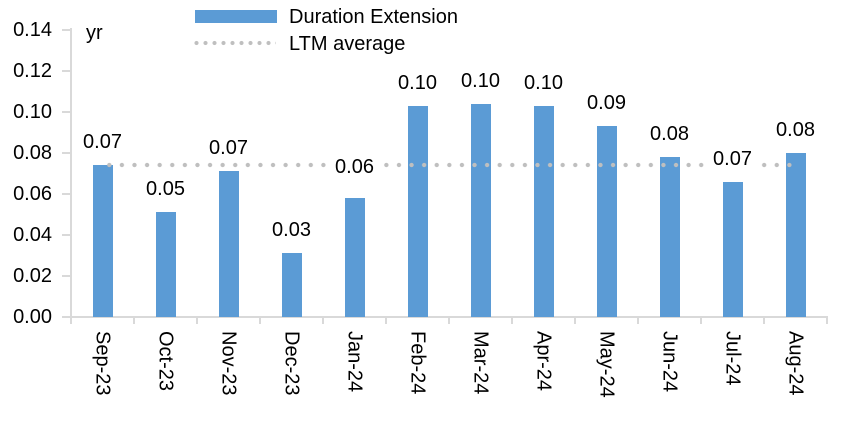 This screenshot has width=852, height=422. I want to click on dotted-line-legend-swatch-icon, so click(234, 43).